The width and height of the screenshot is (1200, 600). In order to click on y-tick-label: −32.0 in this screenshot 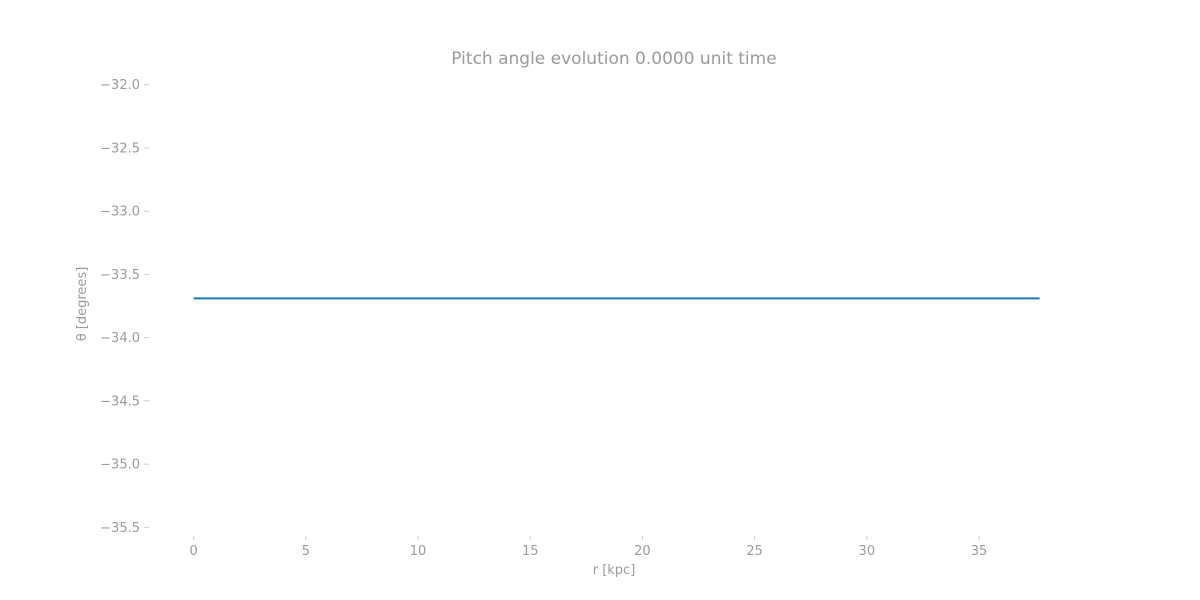, I will do `click(120, 85)`.